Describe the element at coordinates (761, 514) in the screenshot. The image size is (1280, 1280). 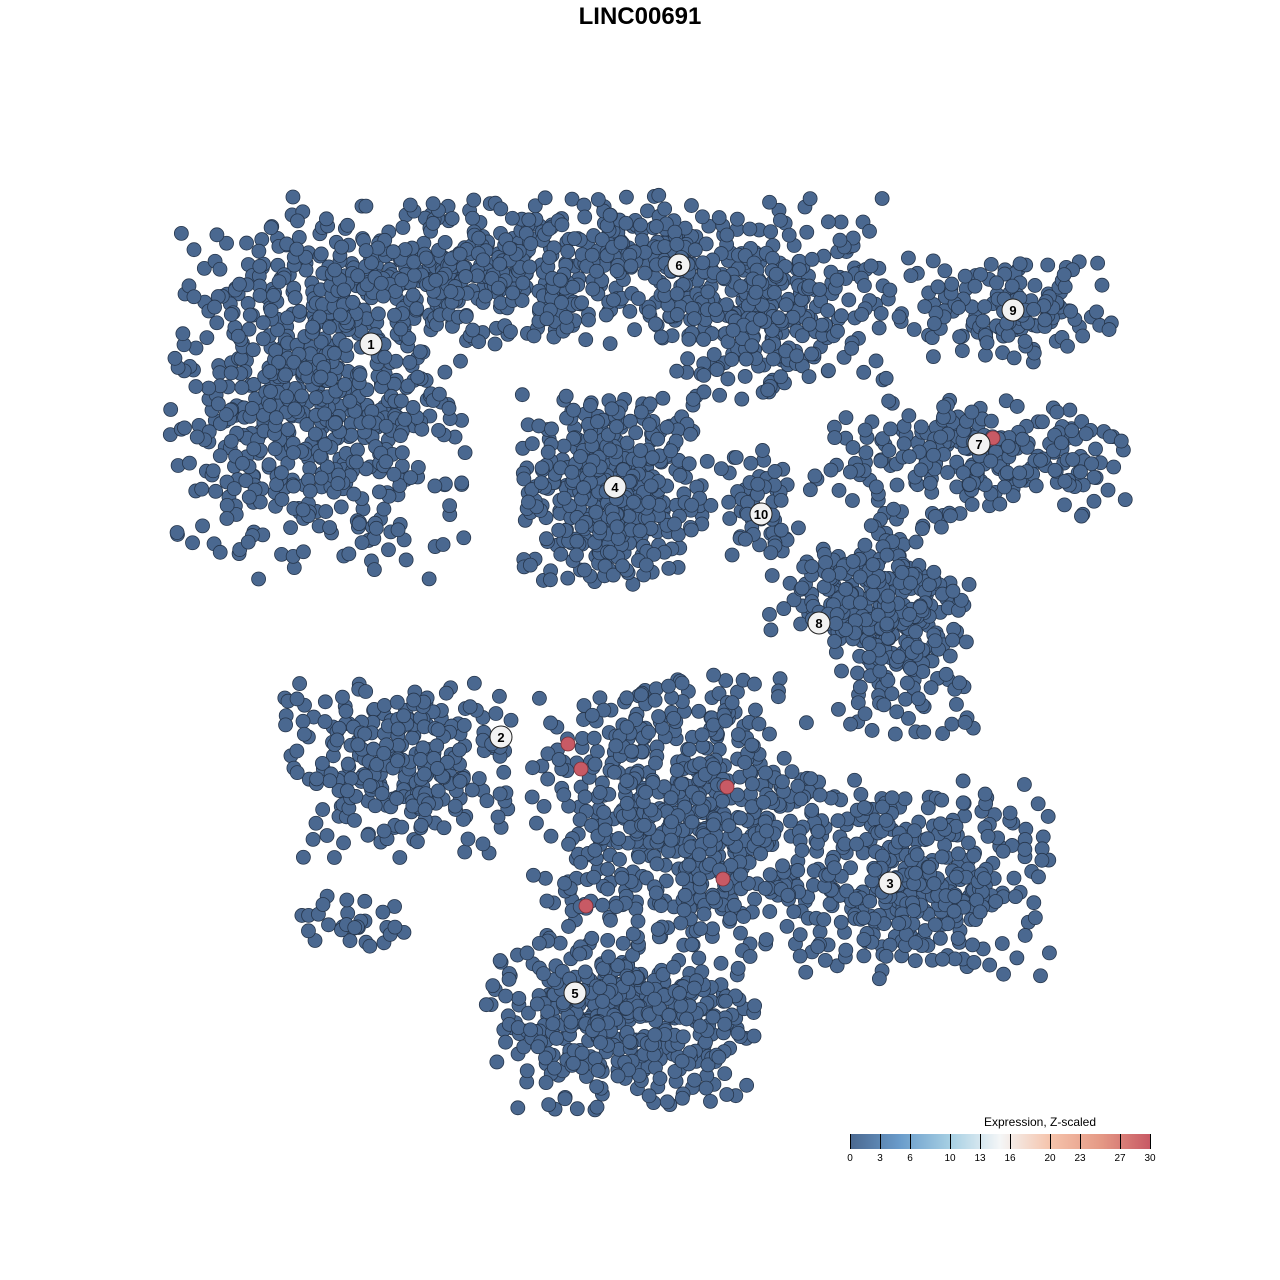
I see `cluster-label-text: 10` at that location.